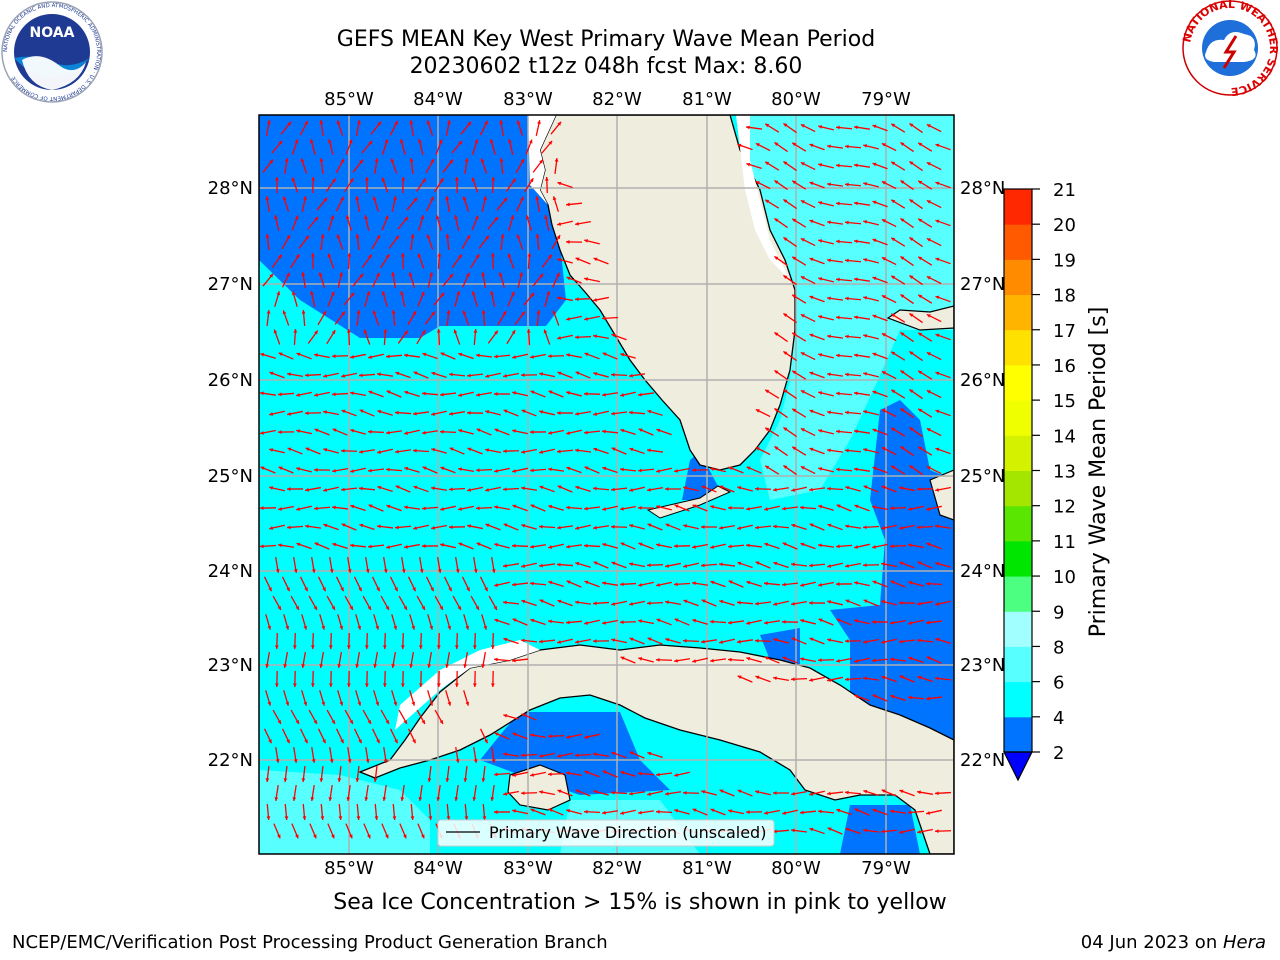  What do you see at coordinates (1244, 942) in the screenshot?
I see `footer-machine: Hera` at bounding box center [1244, 942].